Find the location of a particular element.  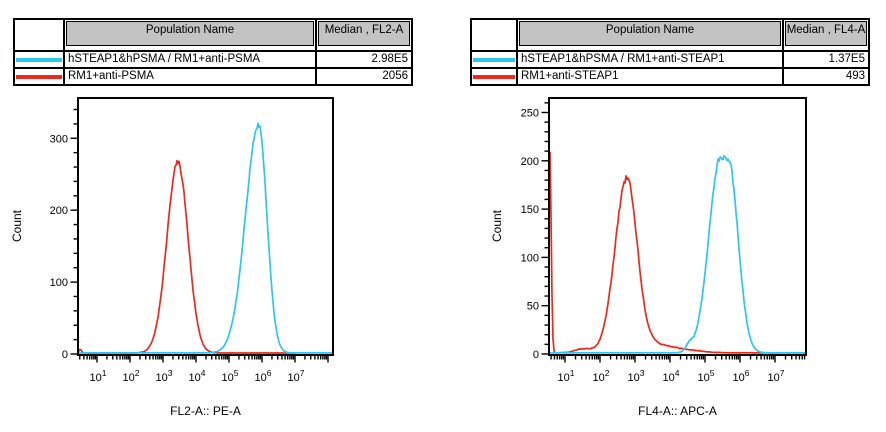

table-row: hSTEAP1&hPSMA / RM1+anti-PSMA 2.98E5 is located at coordinates (213, 59).